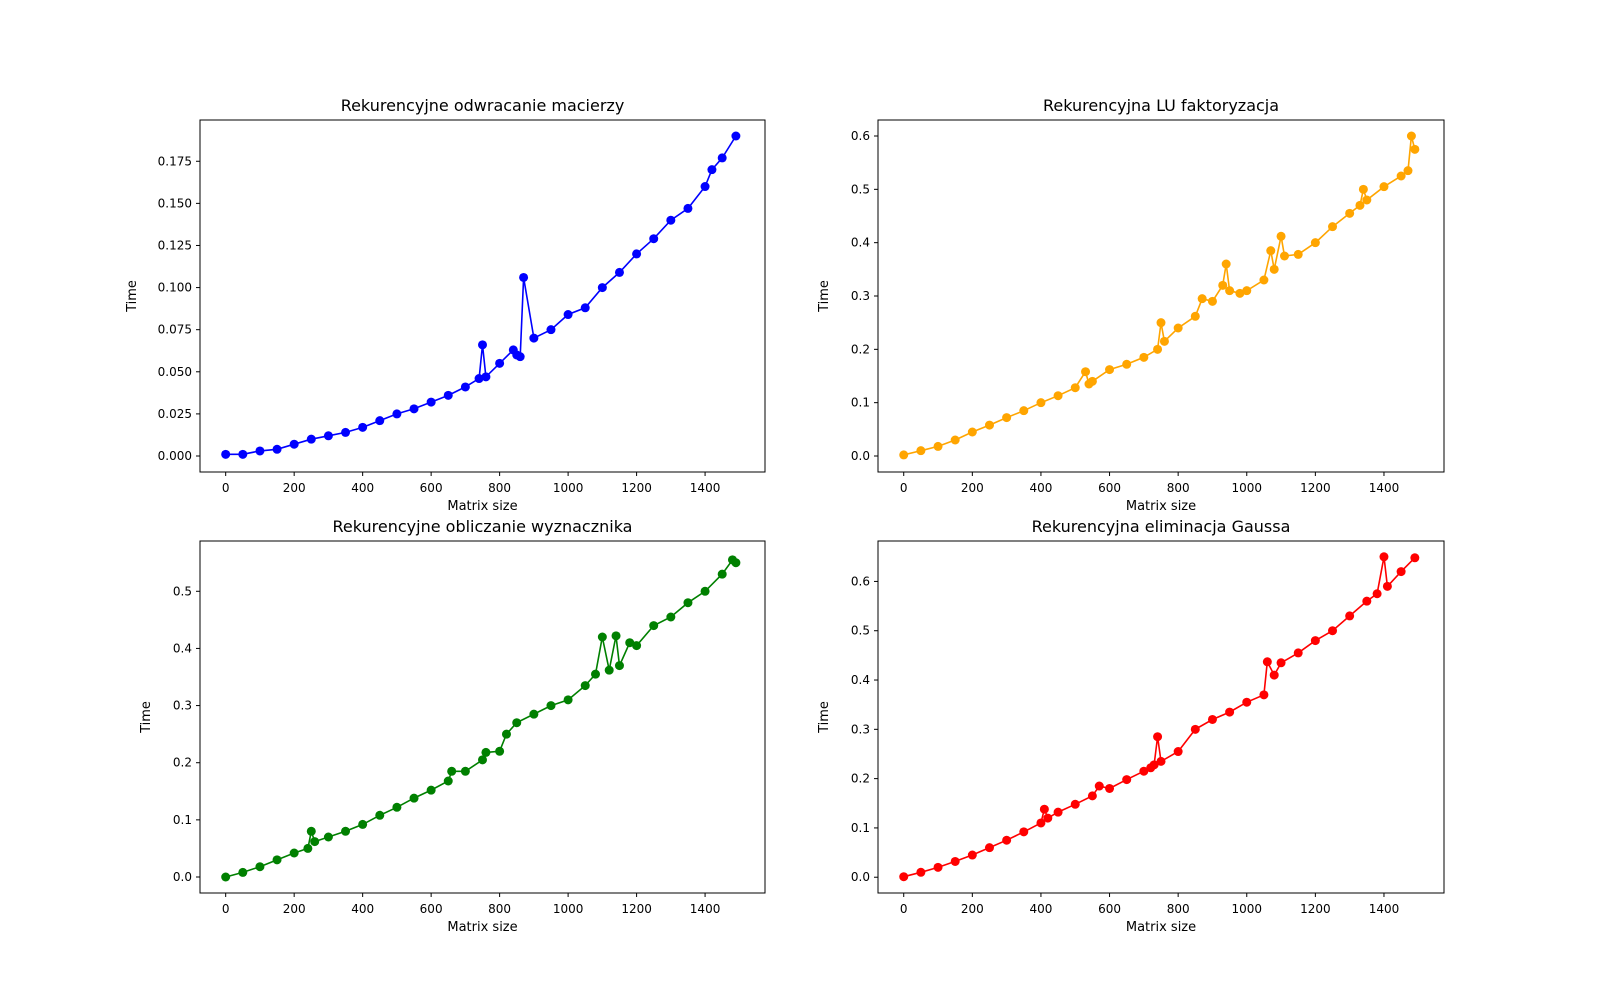  What do you see at coordinates (175, 161) in the screenshot?
I see `y-tick-label: 0.175` at bounding box center [175, 161].